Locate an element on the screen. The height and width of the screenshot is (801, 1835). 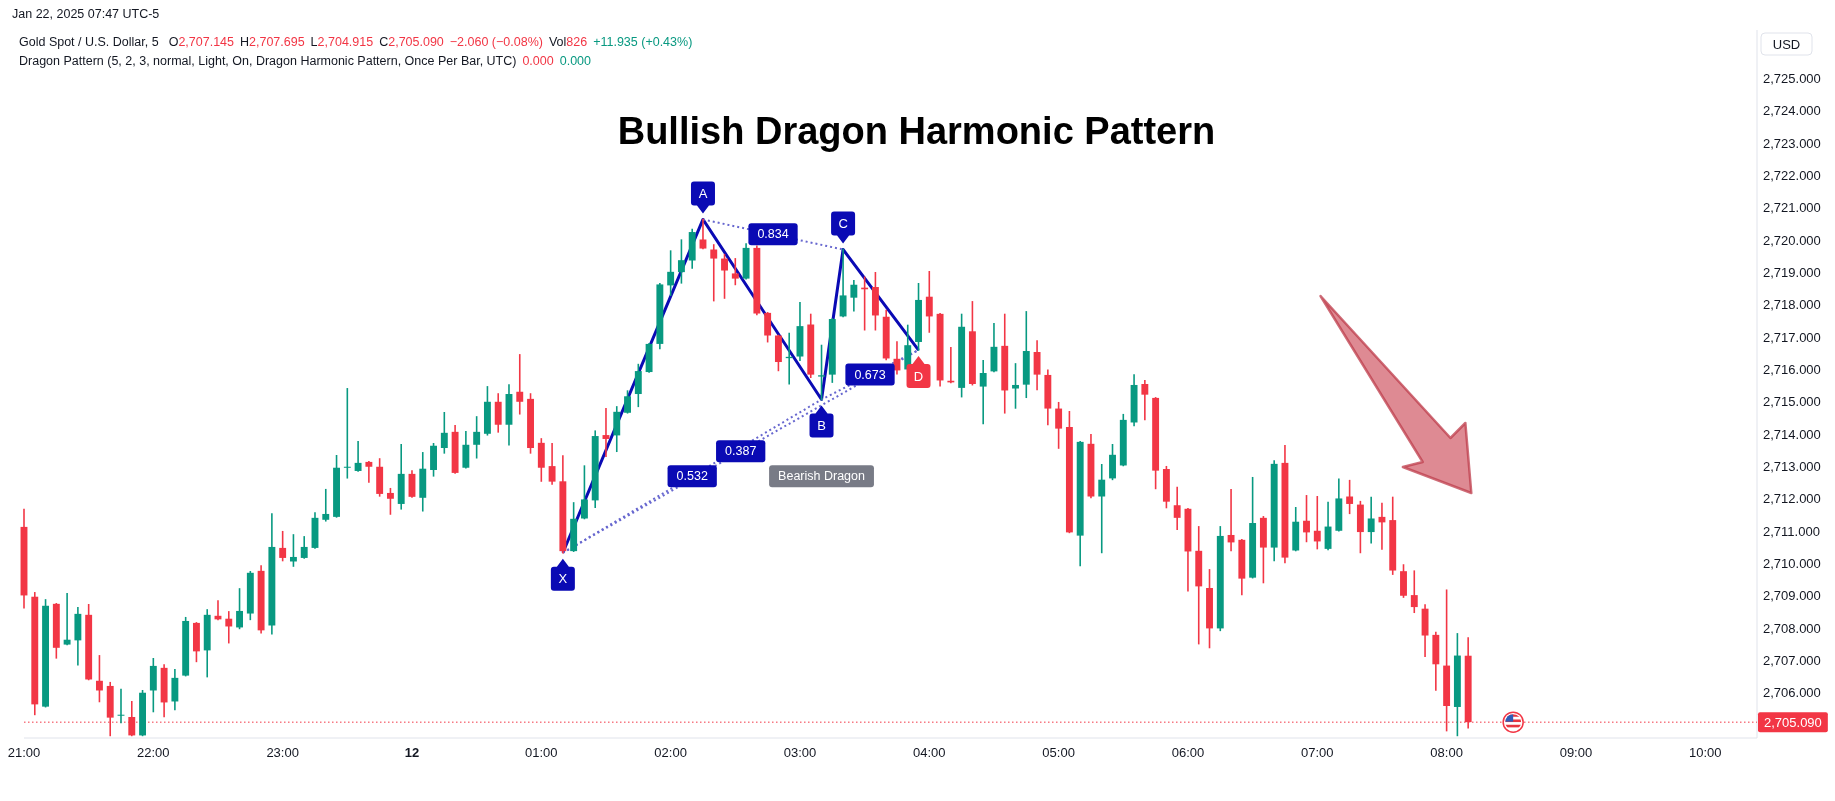
x-tick-label: 21:00 is located at coordinates (24, 752).